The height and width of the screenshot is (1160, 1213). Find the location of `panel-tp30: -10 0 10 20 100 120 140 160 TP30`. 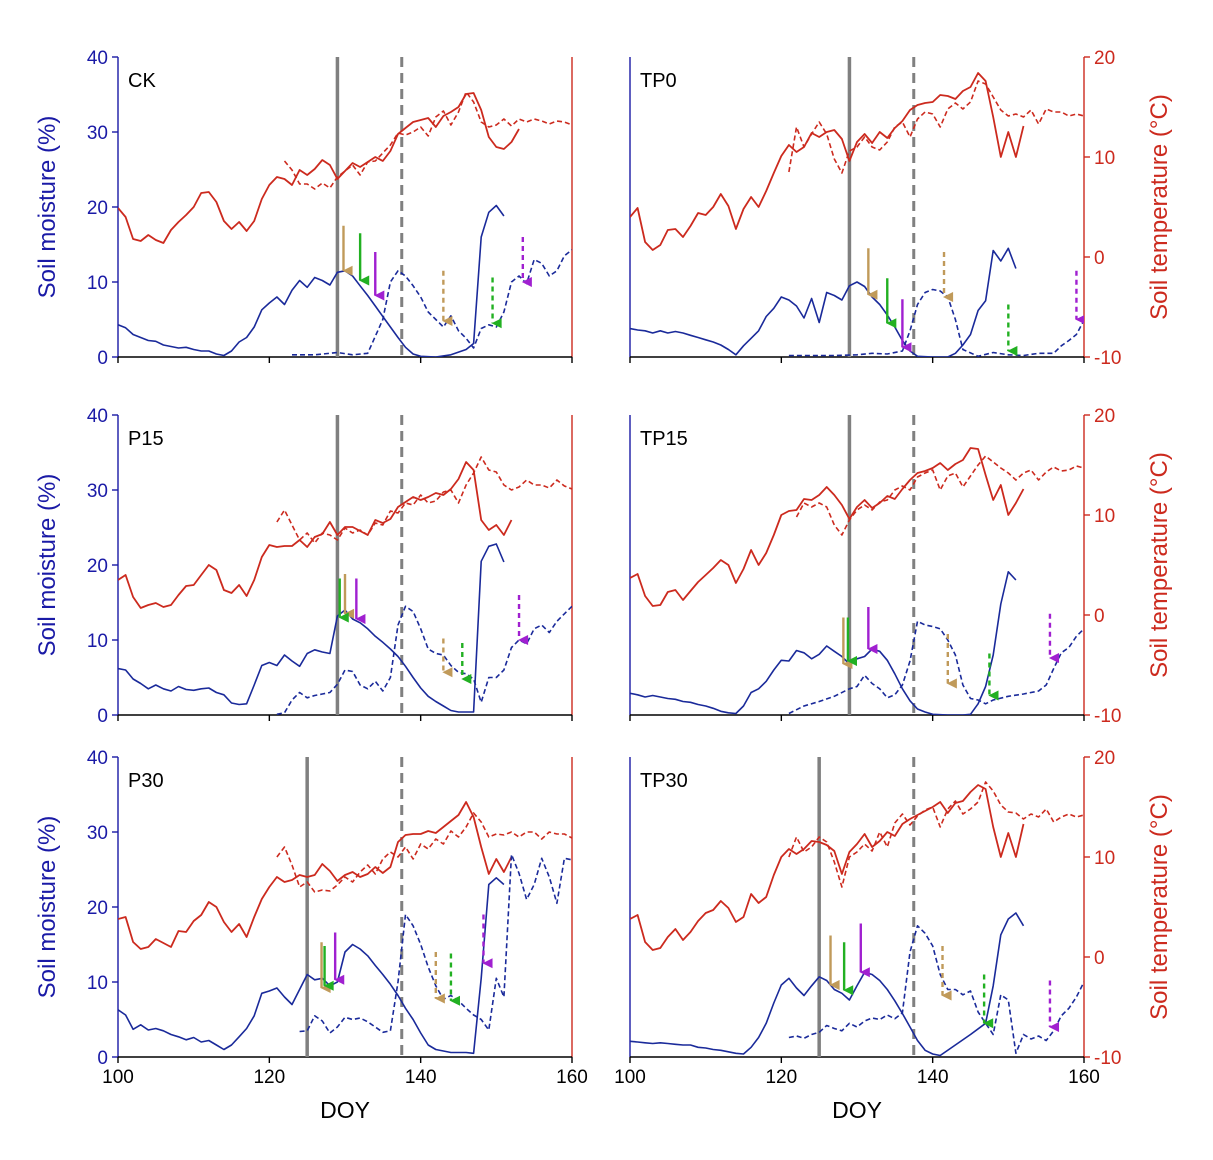

panel-tp30: -10 0 10 20 100 120 140 160 TP30 is located at coordinates (867, 918).